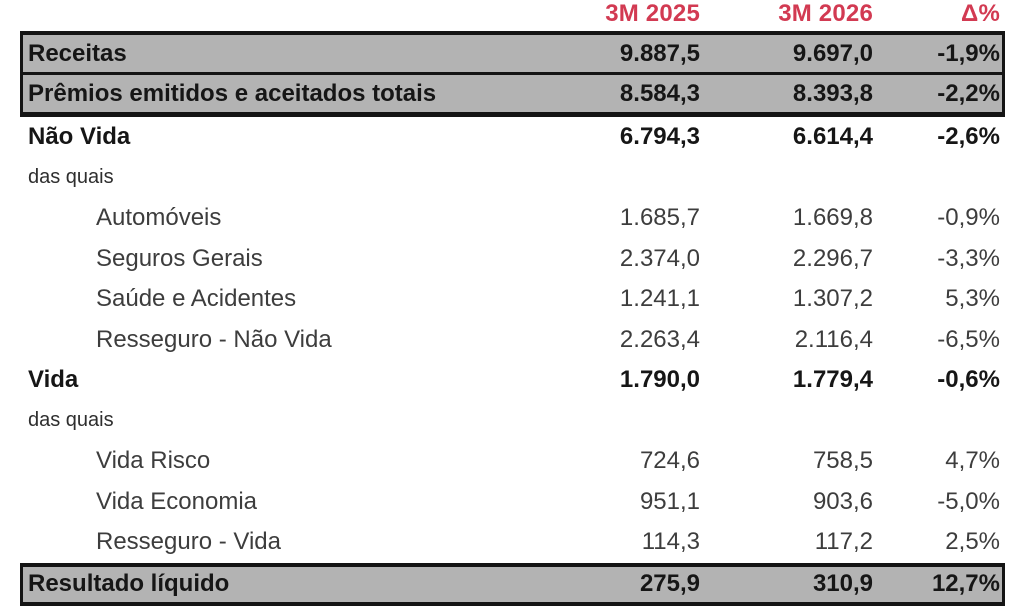 This screenshot has height=609, width=1024. I want to click on cell-delta: -2,6%, so click(968, 137).